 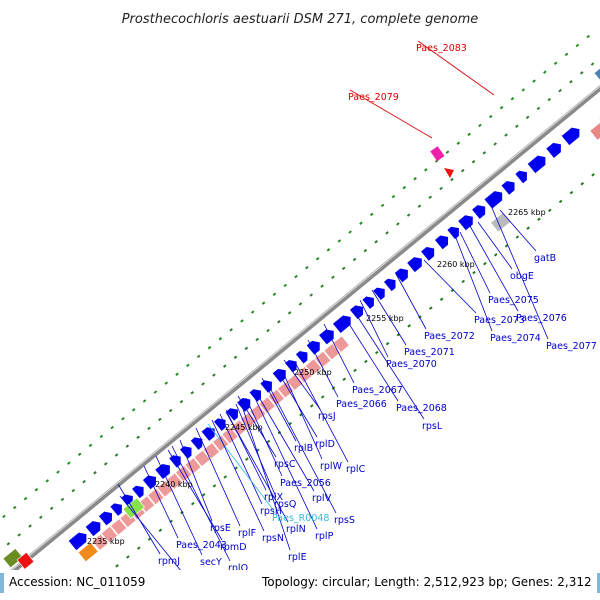 What do you see at coordinates (300, 518) in the screenshot?
I see `gene-label: Paes_R0048` at bounding box center [300, 518].